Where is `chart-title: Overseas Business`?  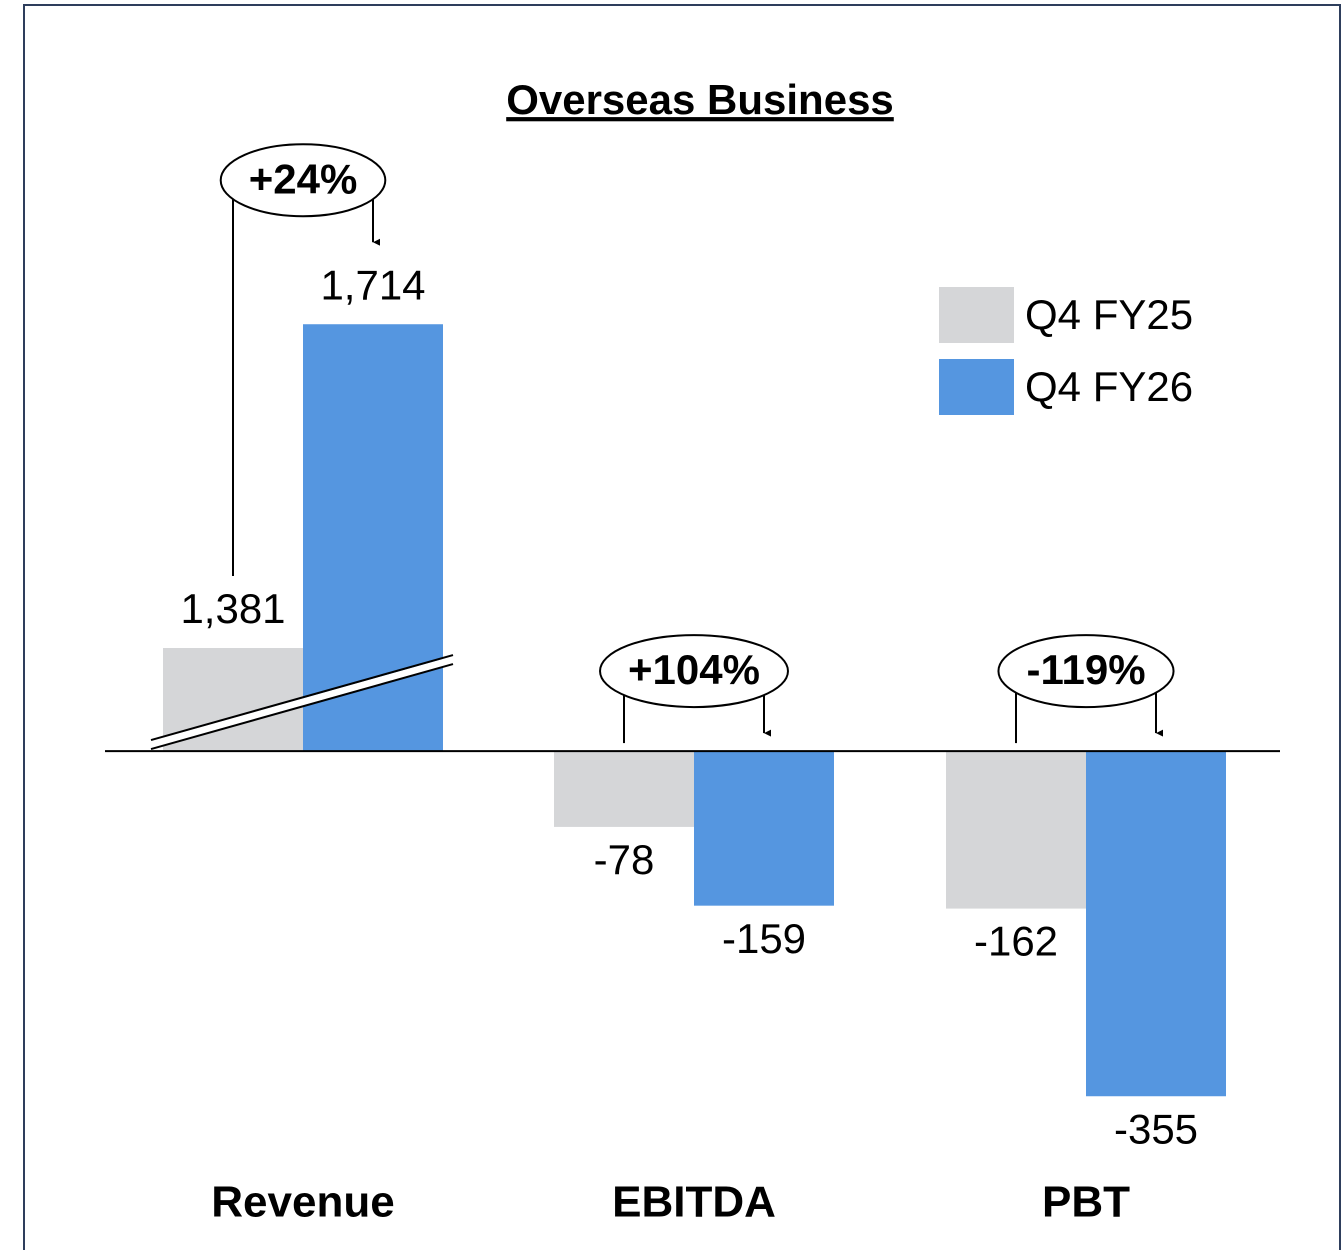 chart-title: Overseas Business is located at coordinates (700, 99).